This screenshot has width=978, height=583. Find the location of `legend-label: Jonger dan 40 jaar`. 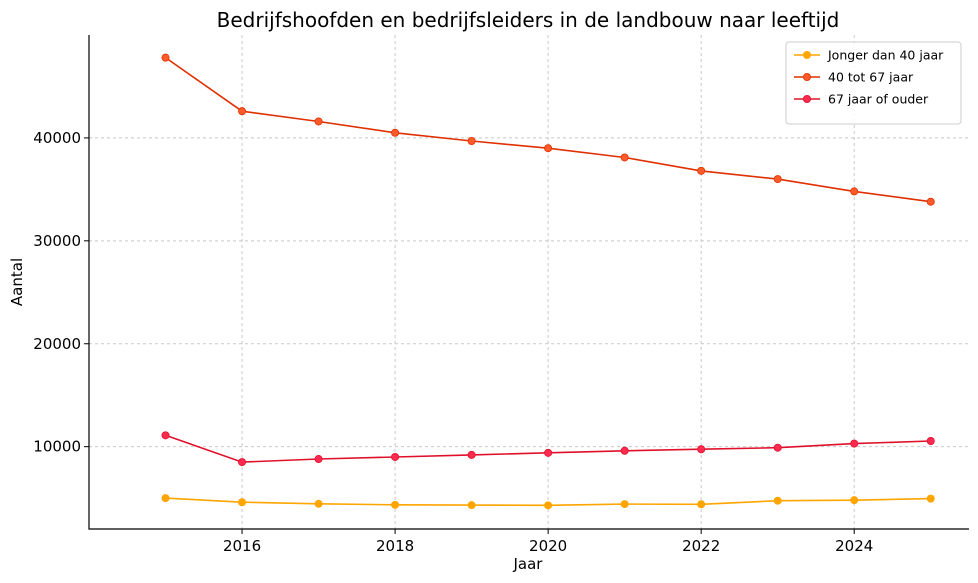

legend-label: Jonger dan 40 jaar is located at coordinates (885, 55).